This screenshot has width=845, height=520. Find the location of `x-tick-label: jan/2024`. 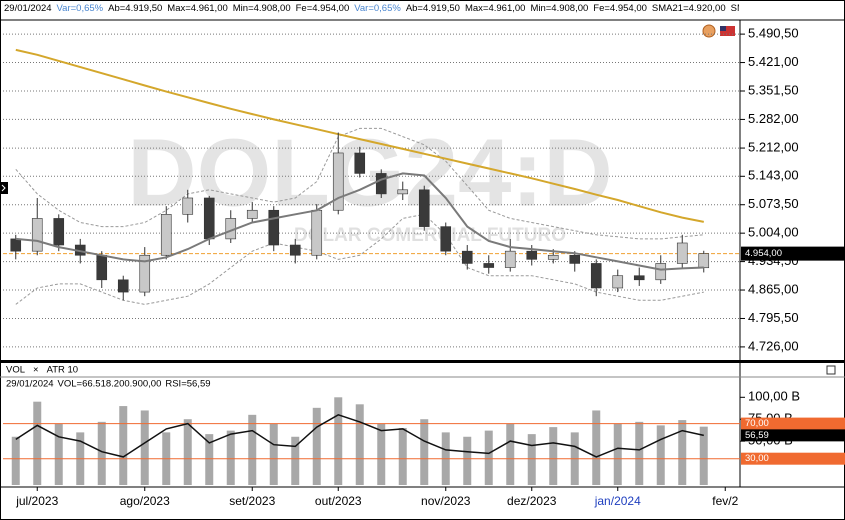

x-tick-label: jan/2024 is located at coordinates (617, 501).